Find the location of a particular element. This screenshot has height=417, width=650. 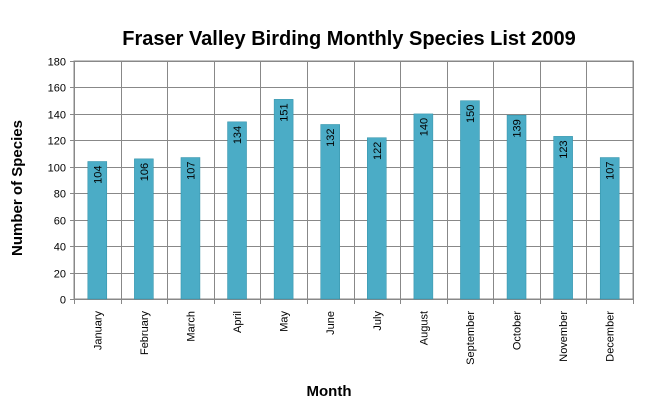

x-tick-label: February is located at coordinates (145, 333).